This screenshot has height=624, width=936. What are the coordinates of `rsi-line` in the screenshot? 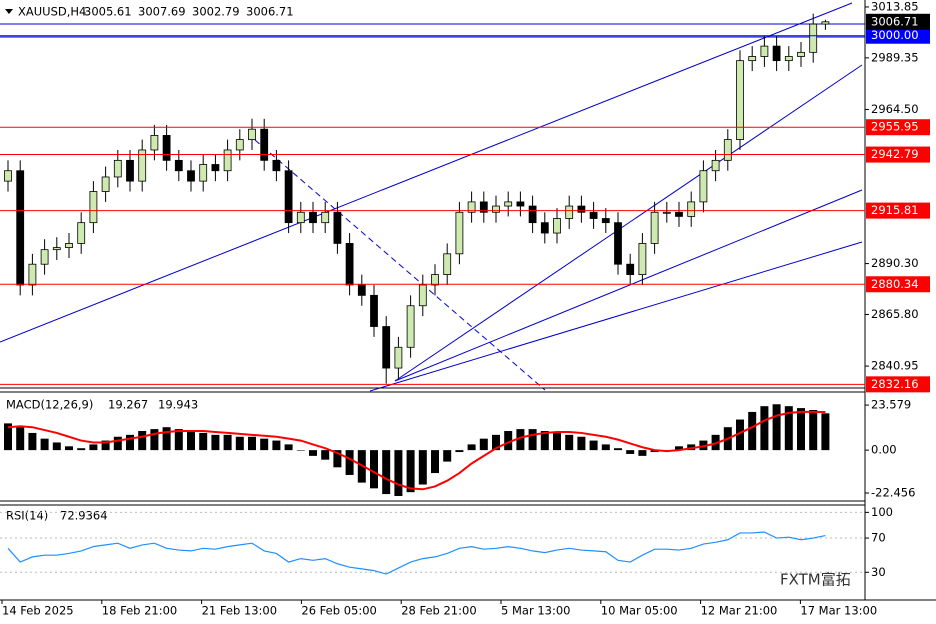 It's located at (416, 553).